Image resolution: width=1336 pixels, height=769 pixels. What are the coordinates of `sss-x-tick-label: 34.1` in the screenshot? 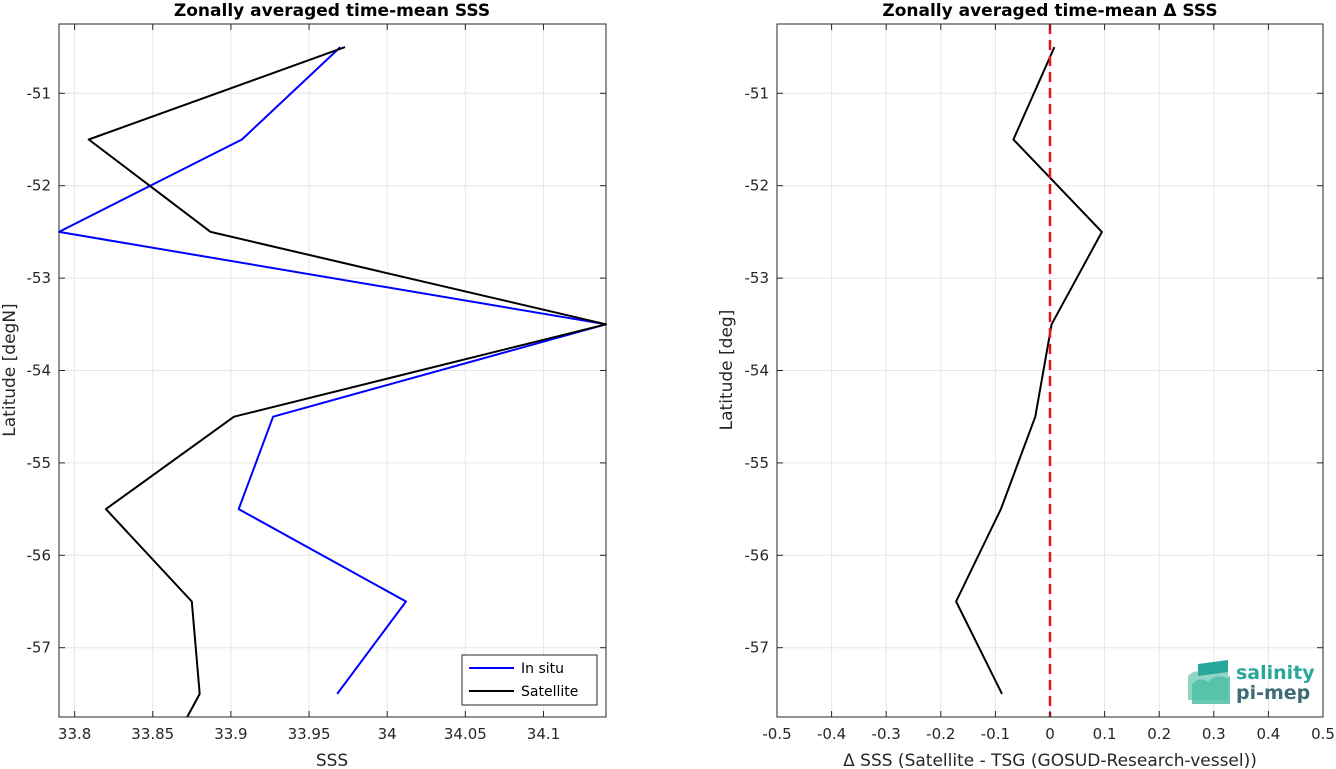 It's located at (543, 734).